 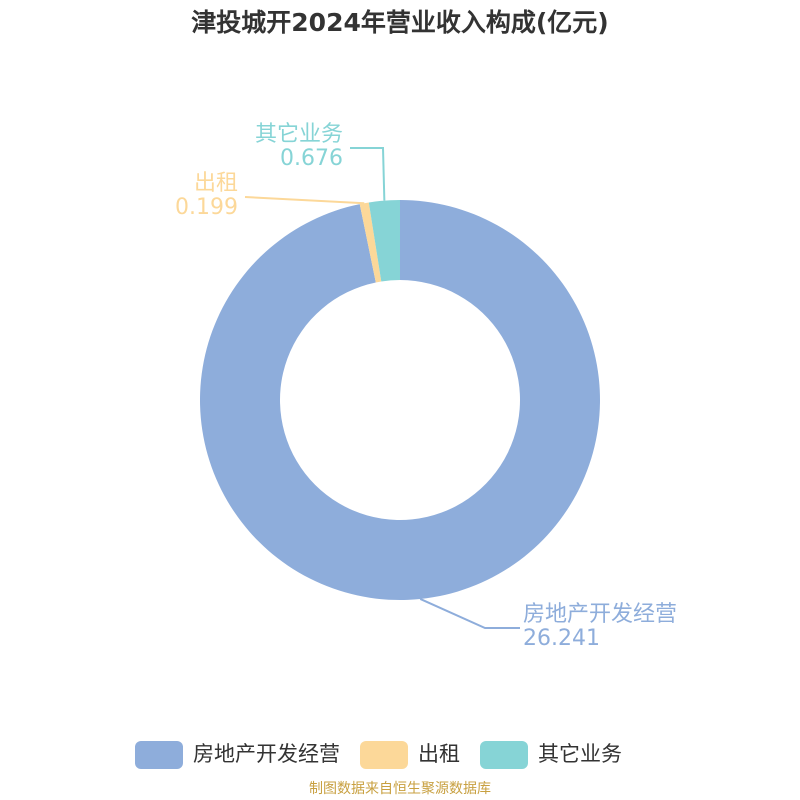 What do you see at coordinates (299, 134) in the screenshot?
I see `slice-label: 其它业务` at bounding box center [299, 134].